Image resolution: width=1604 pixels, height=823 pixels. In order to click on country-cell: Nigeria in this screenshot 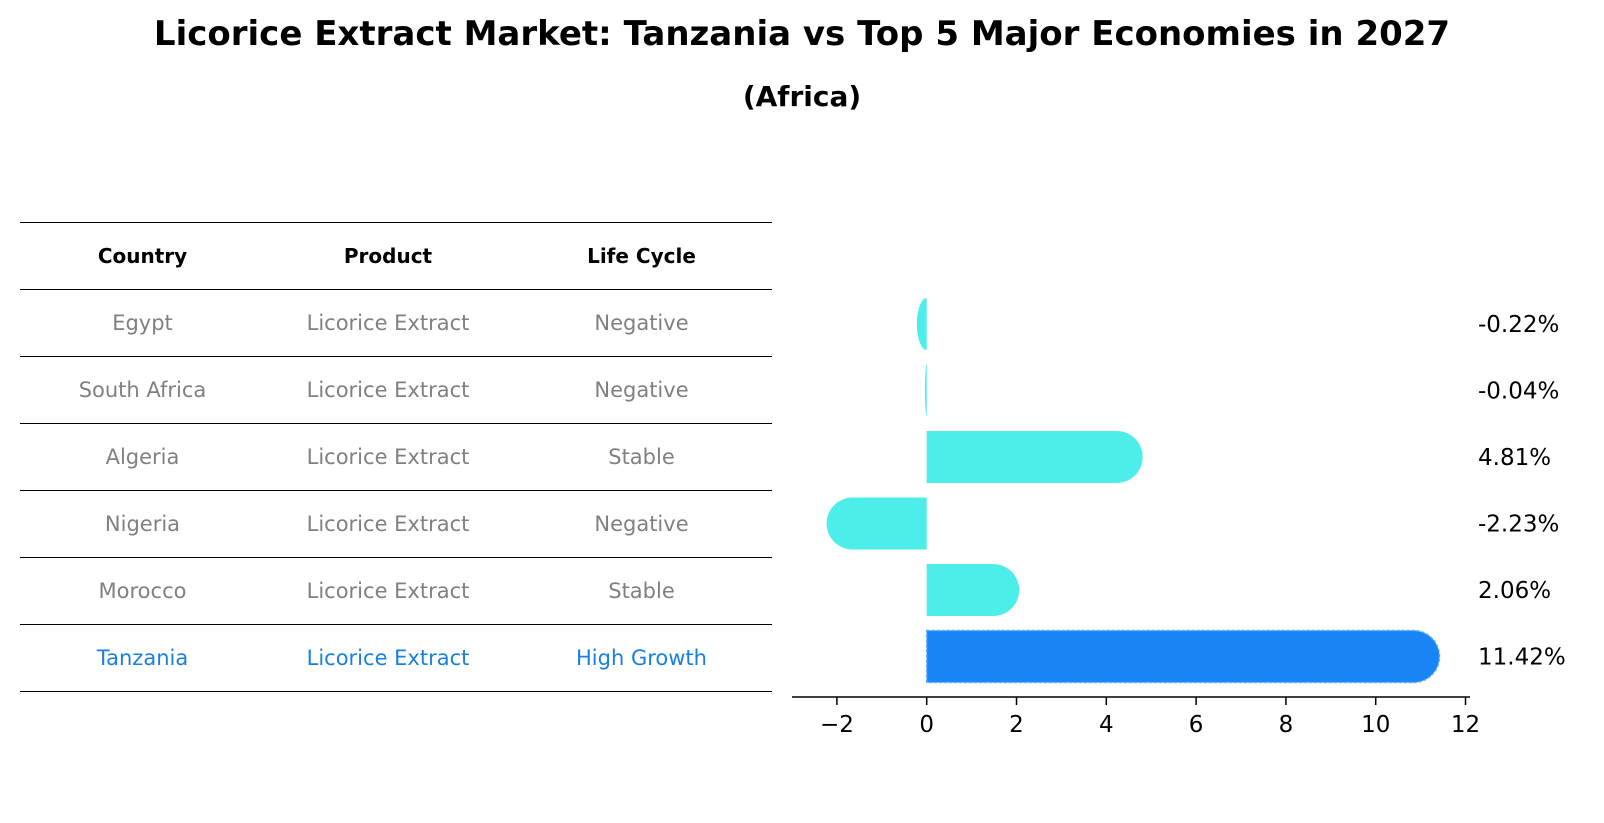, I will do `click(142, 524)`.